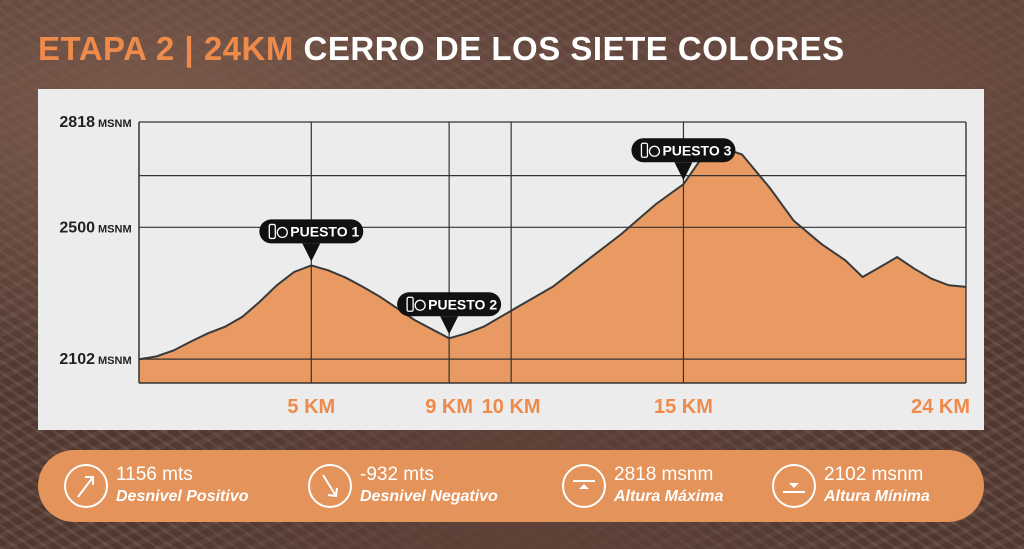  I want to click on x-tick-label: 5 KM, so click(311, 407).